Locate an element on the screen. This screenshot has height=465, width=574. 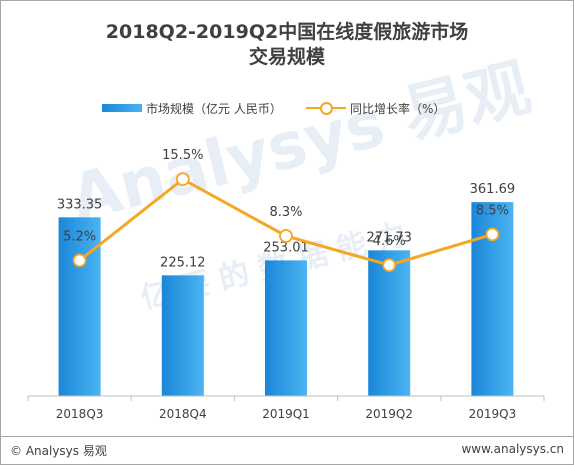
x-tick-label: 2018Q4 is located at coordinates (183, 414).